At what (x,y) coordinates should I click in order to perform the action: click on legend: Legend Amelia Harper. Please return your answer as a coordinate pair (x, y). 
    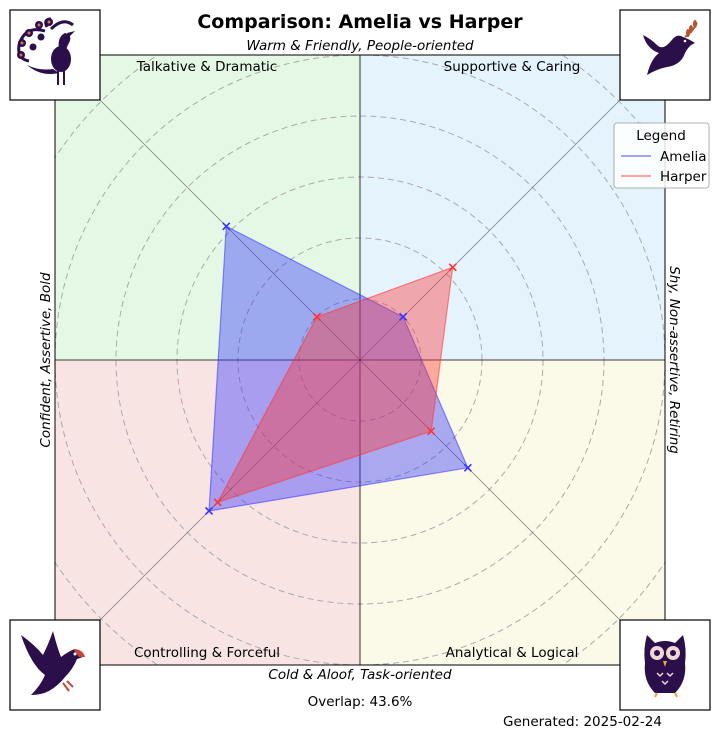
    Looking at the image, I should click on (661, 155).